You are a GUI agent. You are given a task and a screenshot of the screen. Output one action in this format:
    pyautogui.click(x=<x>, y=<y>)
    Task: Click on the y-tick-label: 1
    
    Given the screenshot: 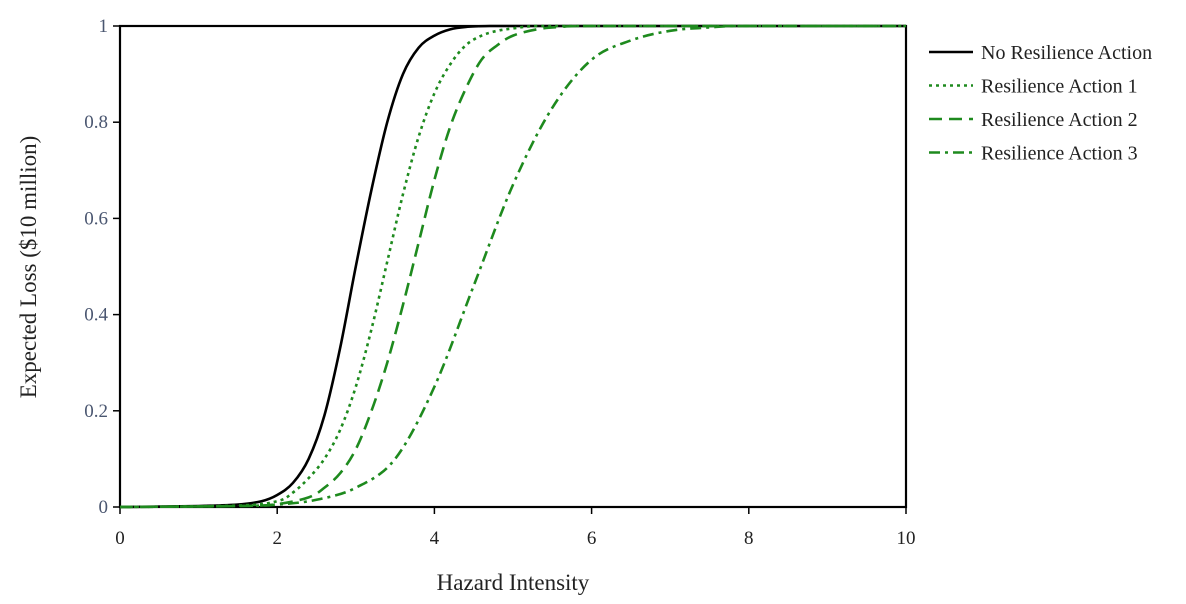 What is the action you would take?
    pyautogui.click(x=104, y=26)
    